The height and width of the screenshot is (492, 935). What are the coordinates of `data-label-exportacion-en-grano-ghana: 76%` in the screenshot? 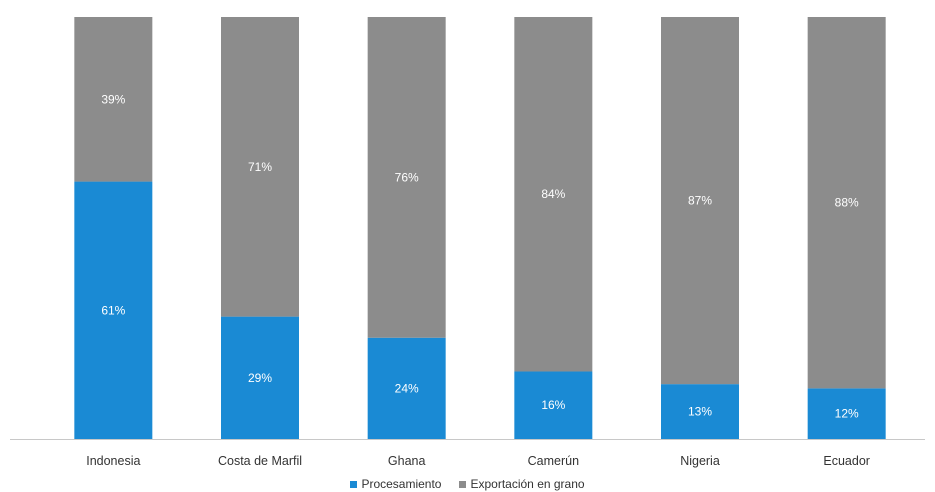 It's located at (407, 177).